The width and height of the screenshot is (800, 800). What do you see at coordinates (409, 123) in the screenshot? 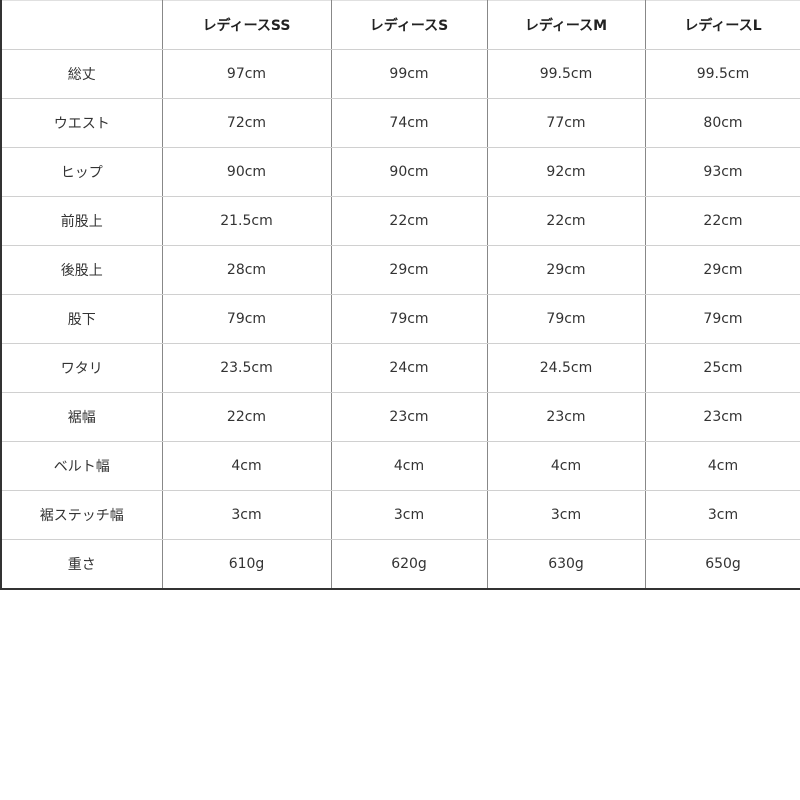
I see `measurement-value: 74cm` at bounding box center [409, 123].